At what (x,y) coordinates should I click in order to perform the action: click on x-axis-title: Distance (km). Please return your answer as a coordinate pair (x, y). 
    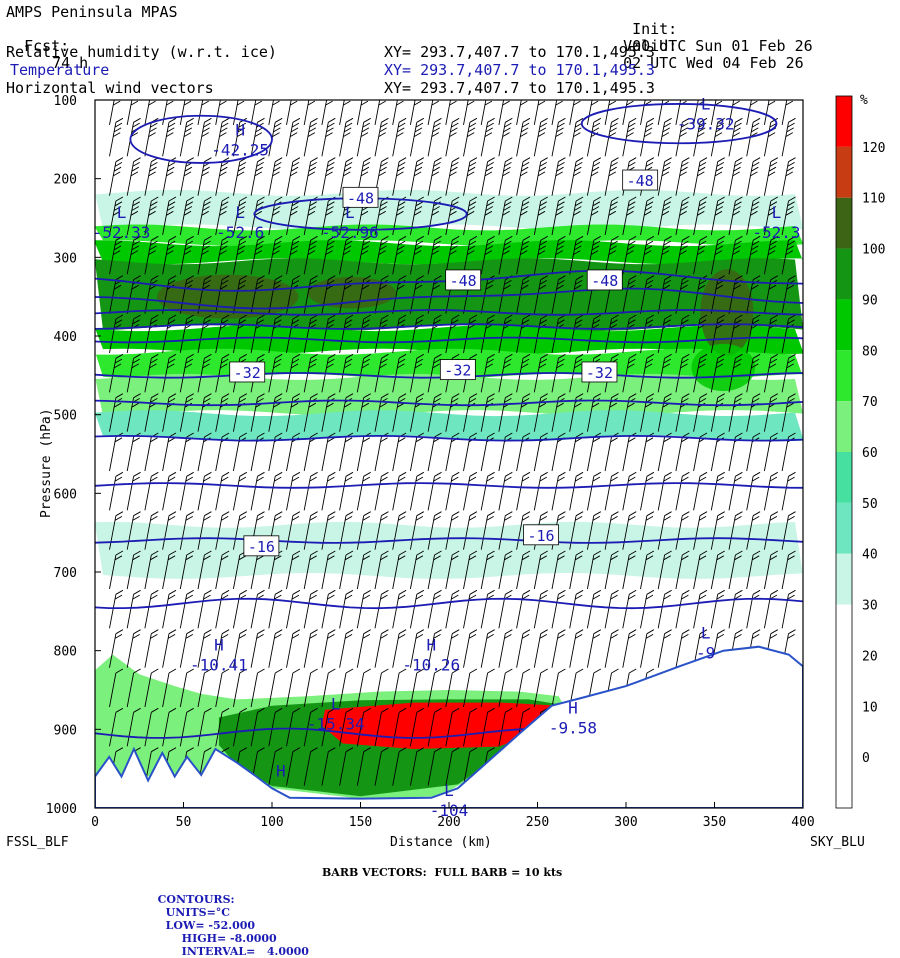
    Looking at the image, I should click on (441, 842).